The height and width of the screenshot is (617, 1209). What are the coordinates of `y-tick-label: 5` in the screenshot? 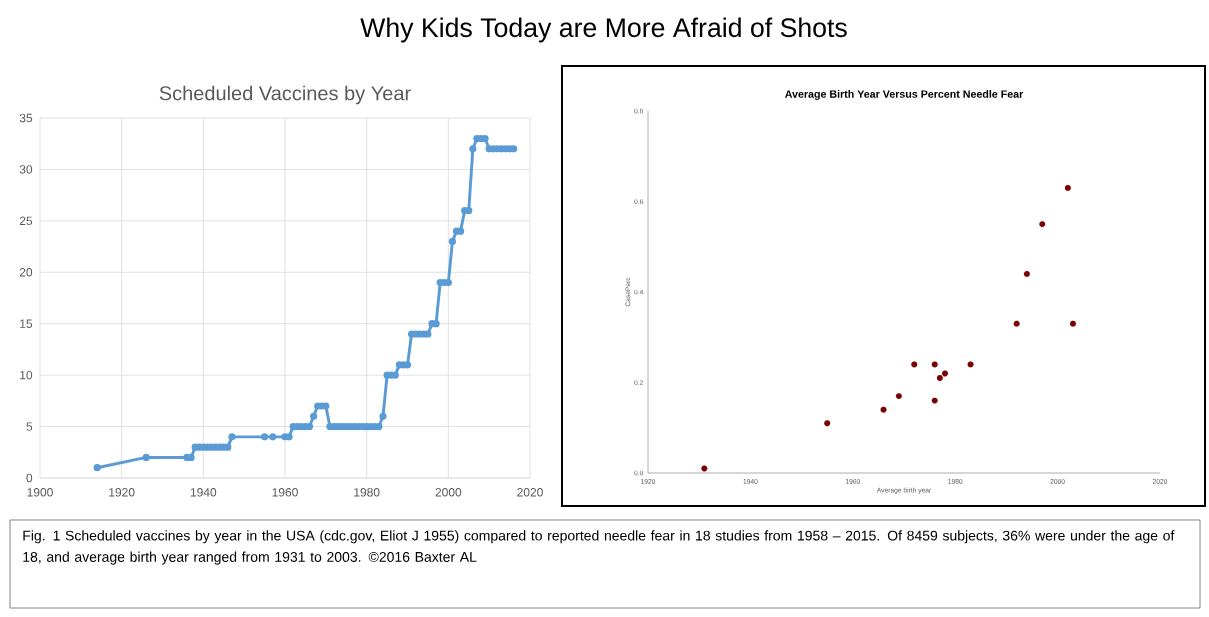 It's located at (29, 426).